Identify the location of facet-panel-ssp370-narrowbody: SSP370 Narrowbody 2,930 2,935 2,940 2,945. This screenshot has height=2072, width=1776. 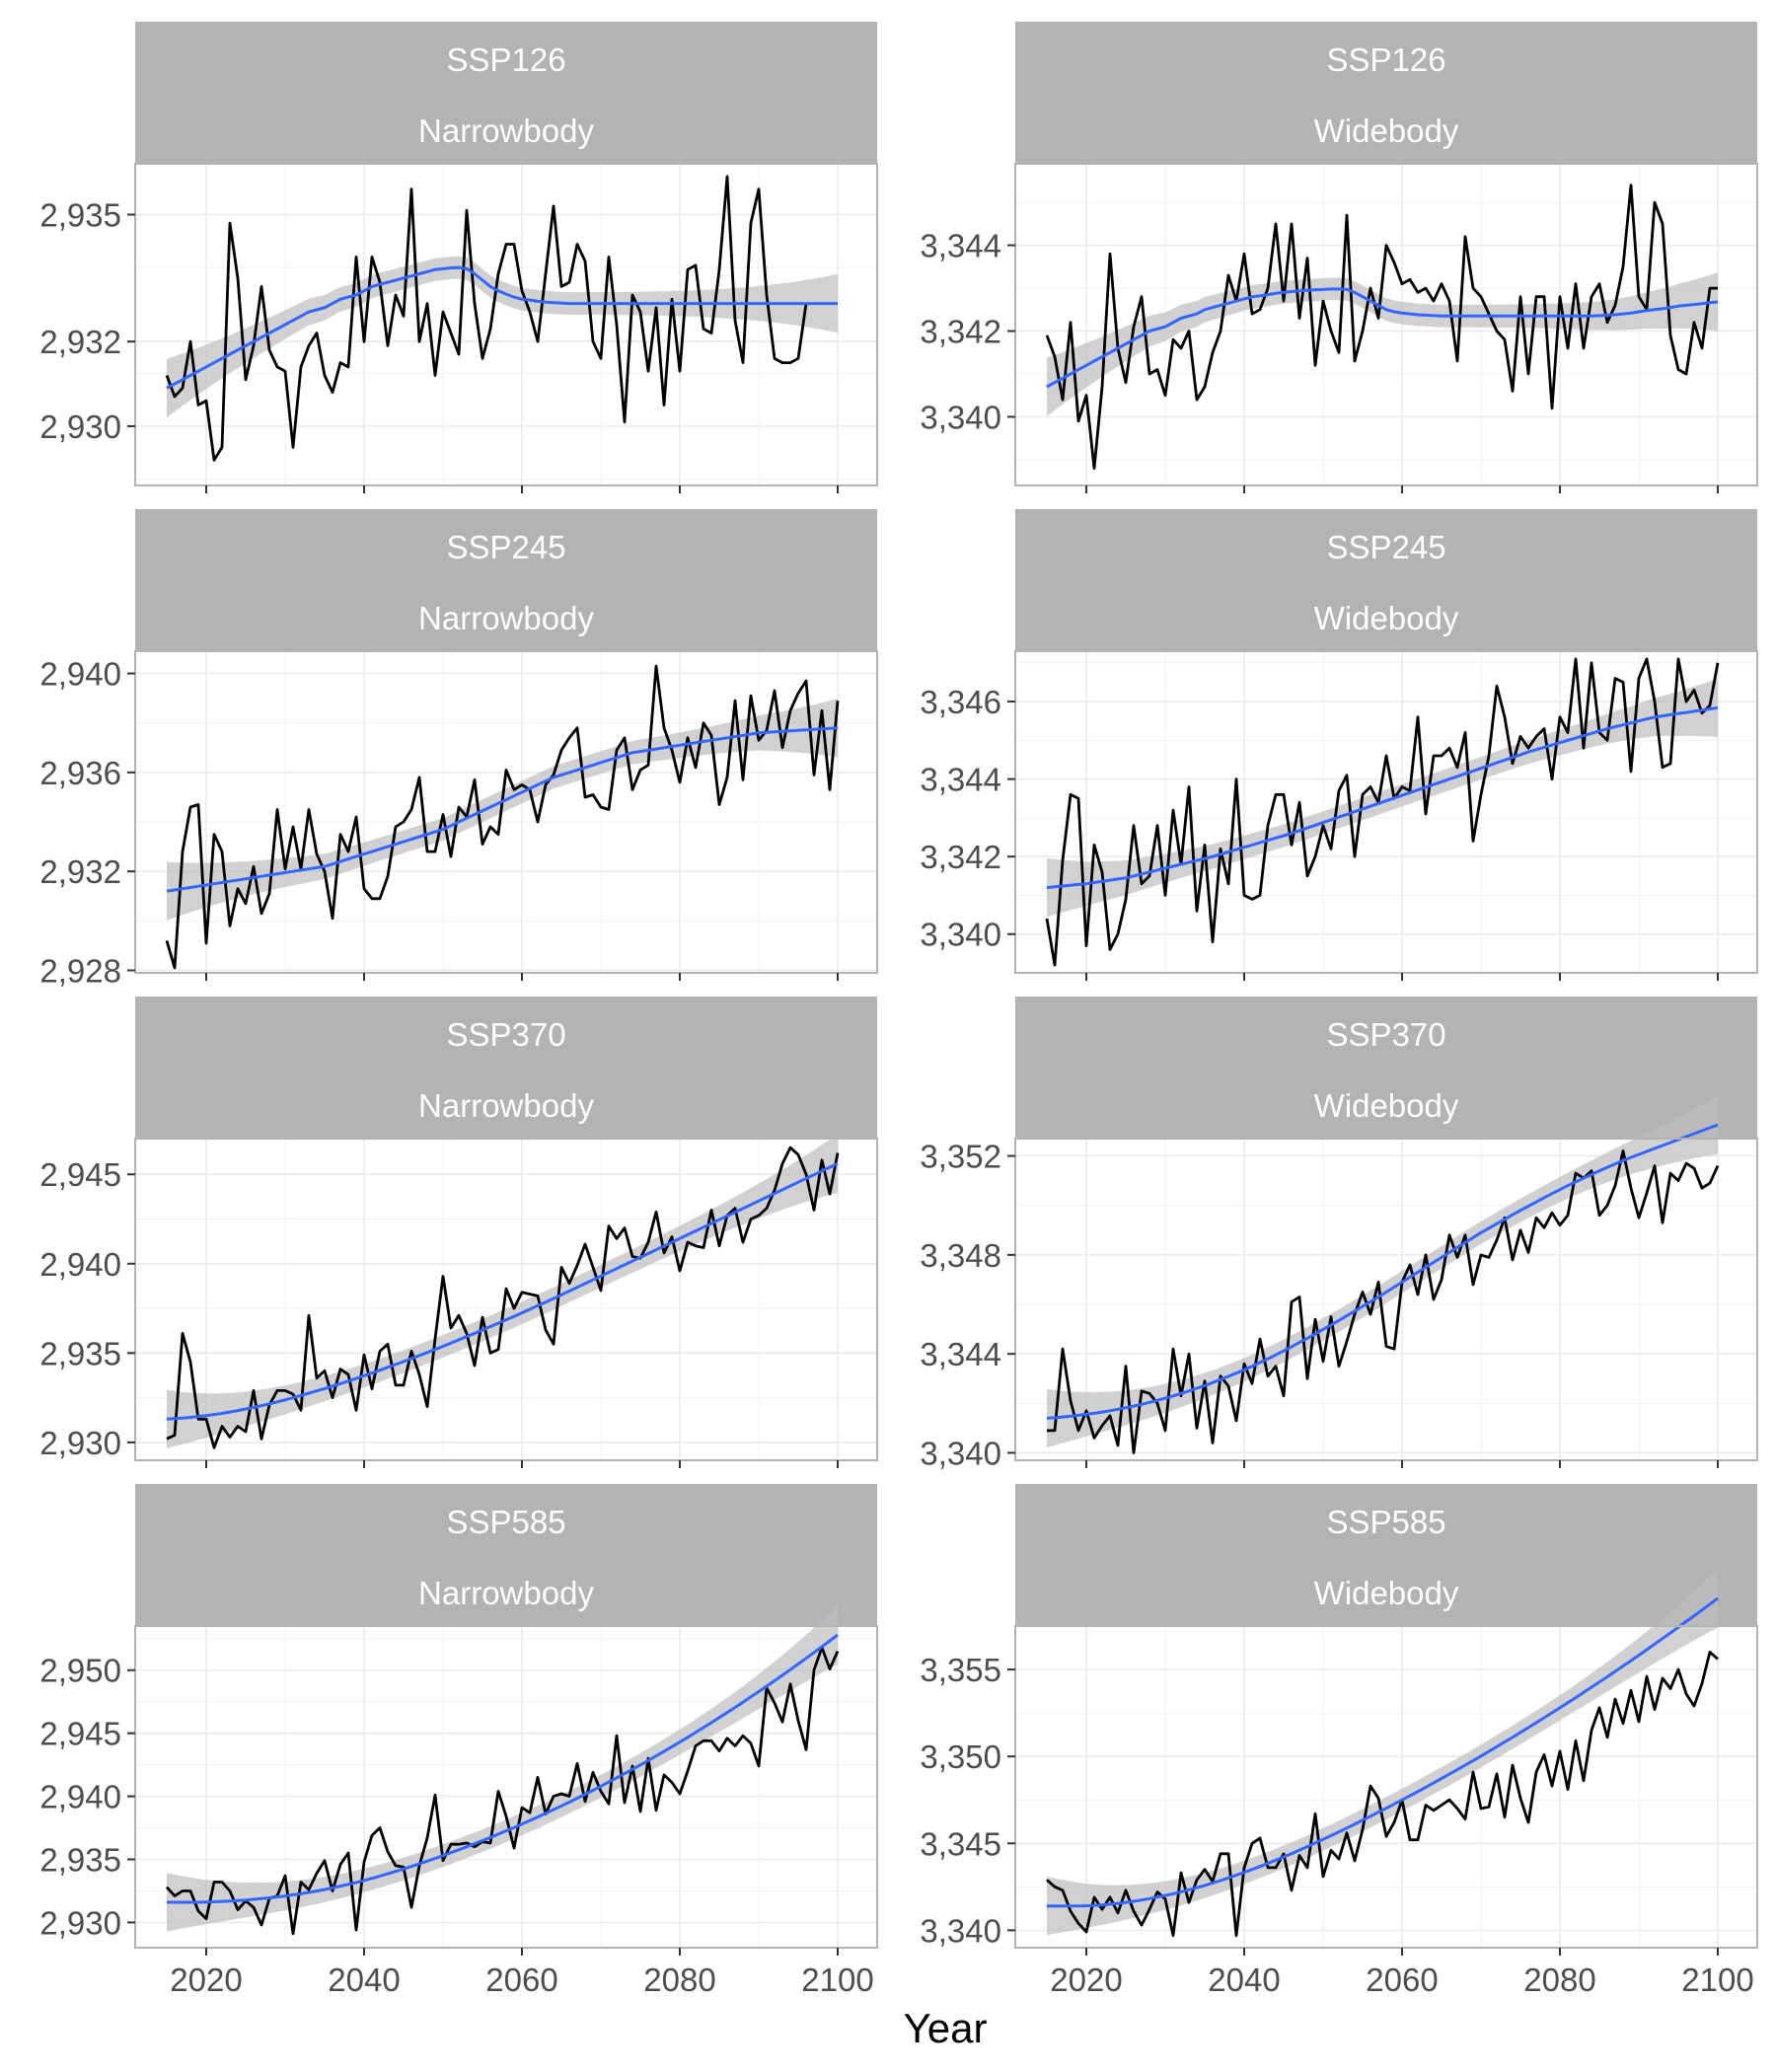
(459, 1232).